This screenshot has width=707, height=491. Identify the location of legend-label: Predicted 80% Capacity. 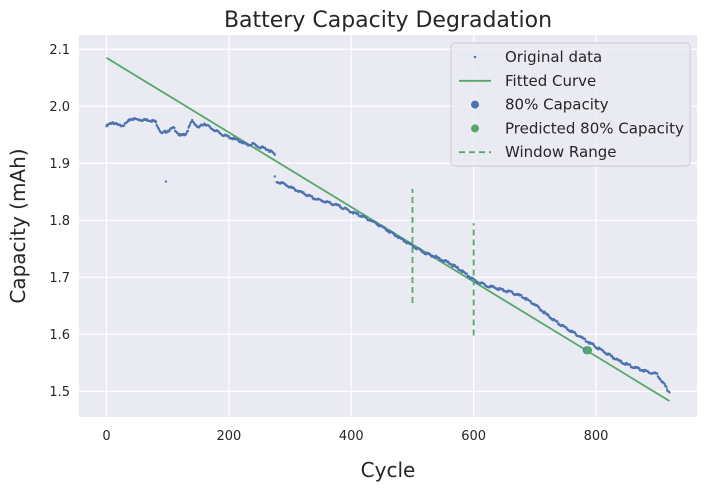
(594, 128).